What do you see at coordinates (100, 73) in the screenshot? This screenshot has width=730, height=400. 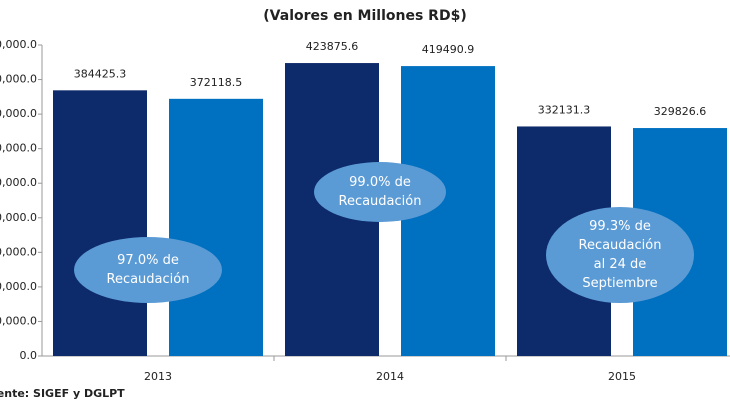 I see `value-label: 384425.3` at bounding box center [100, 73].